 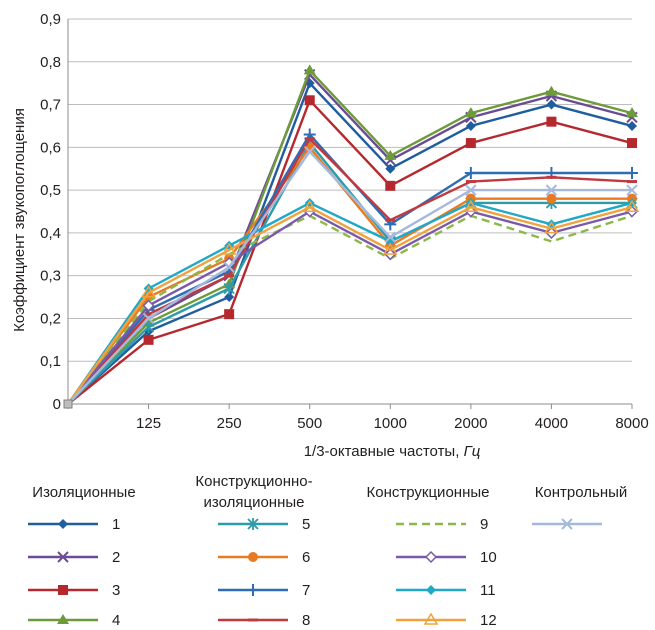 What do you see at coordinates (116, 557) in the screenshot?
I see `legend-label: 2` at bounding box center [116, 557].